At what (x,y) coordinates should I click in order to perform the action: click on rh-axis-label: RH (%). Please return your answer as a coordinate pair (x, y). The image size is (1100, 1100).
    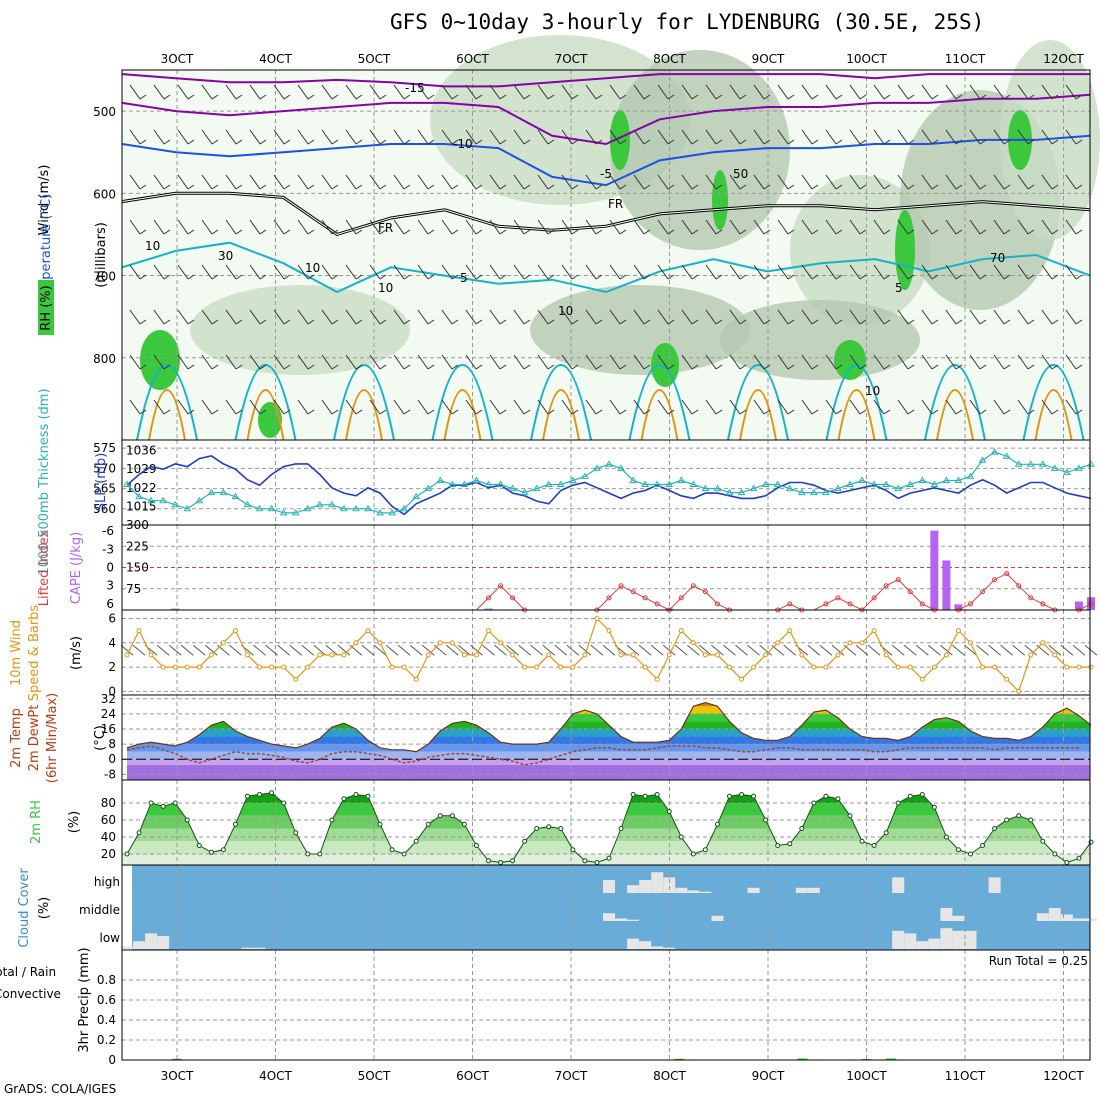
    Looking at the image, I should click on (46, 307).